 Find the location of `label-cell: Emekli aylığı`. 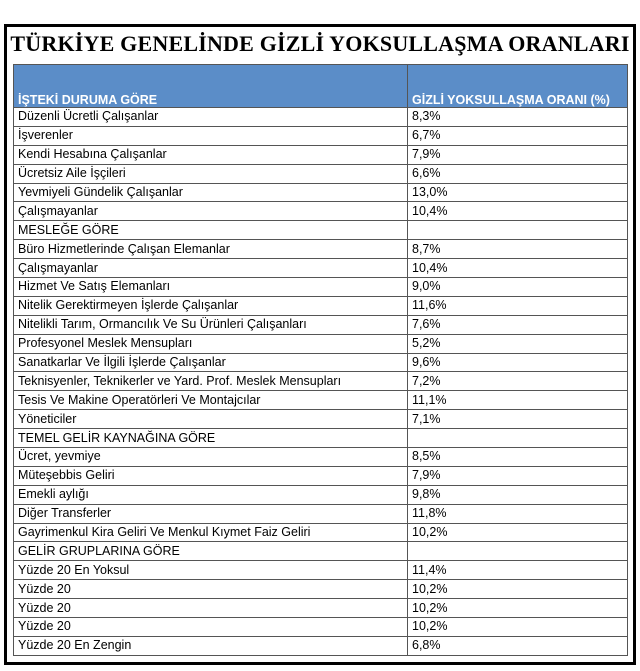

label-cell: Emekli aylığı is located at coordinates (210, 494).